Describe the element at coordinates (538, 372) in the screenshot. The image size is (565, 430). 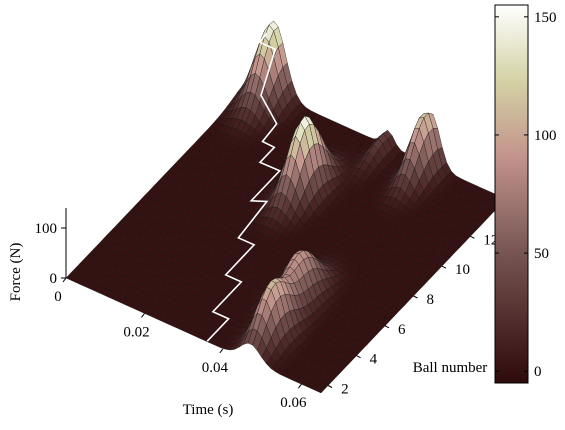
I see `colorbar-tick-label: 0` at that location.